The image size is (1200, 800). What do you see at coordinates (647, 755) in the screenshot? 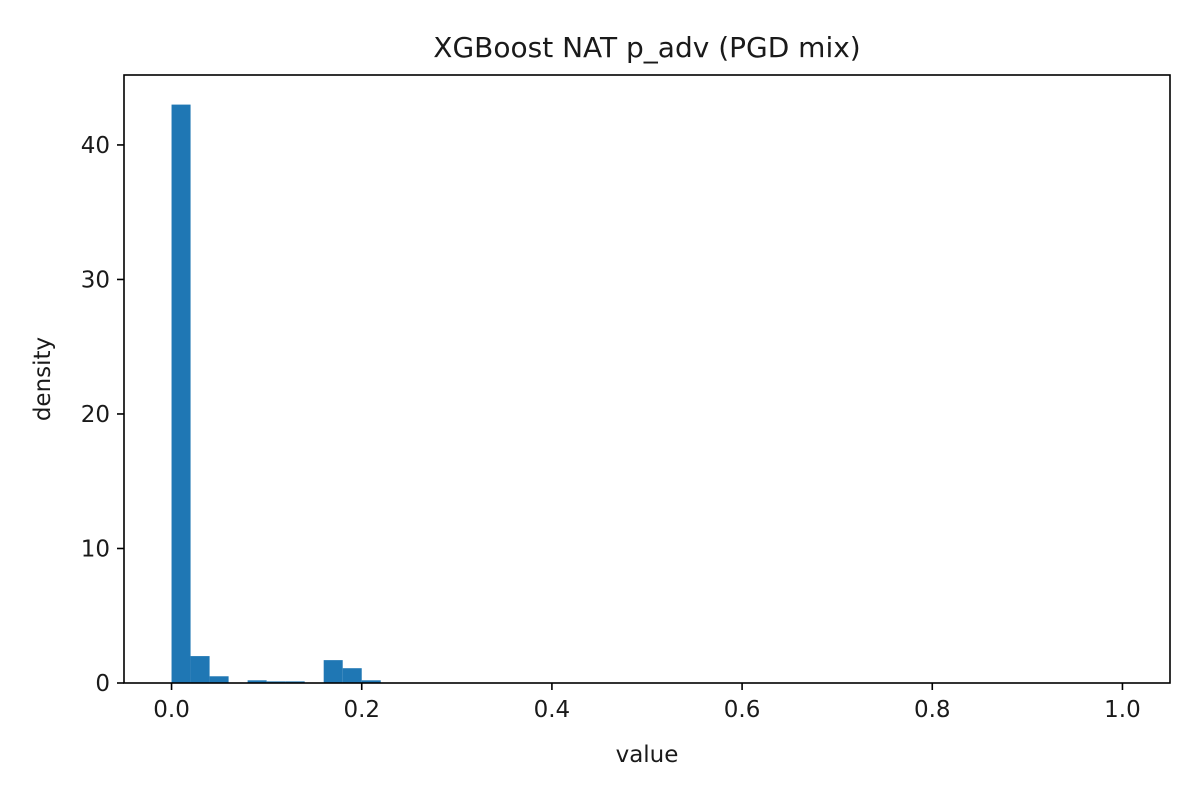
I see `x-axis-label: value` at bounding box center [647, 755].